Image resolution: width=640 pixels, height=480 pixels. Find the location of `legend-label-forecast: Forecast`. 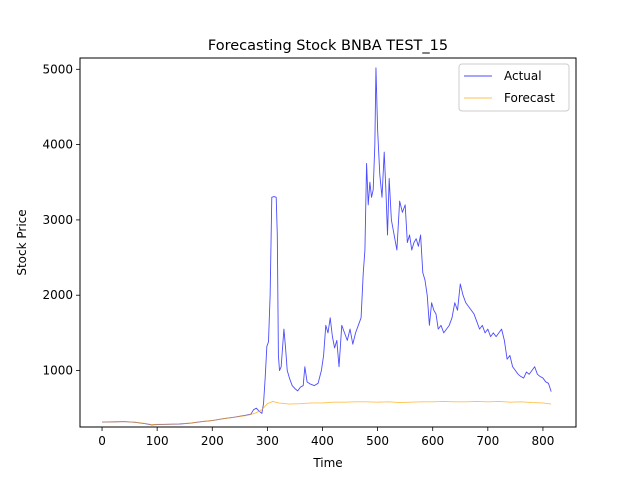

legend-label-forecast: Forecast is located at coordinates (529, 98).